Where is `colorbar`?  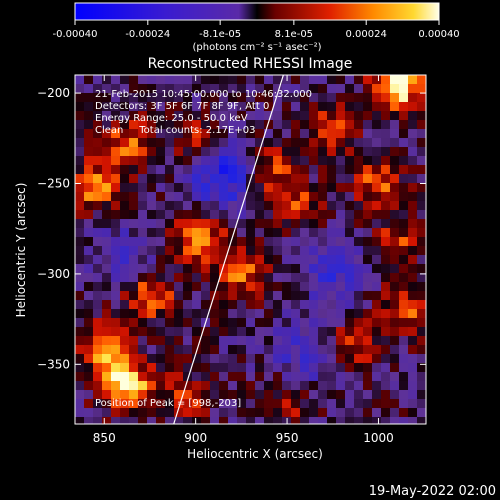 colorbar is located at coordinates (257, 11).